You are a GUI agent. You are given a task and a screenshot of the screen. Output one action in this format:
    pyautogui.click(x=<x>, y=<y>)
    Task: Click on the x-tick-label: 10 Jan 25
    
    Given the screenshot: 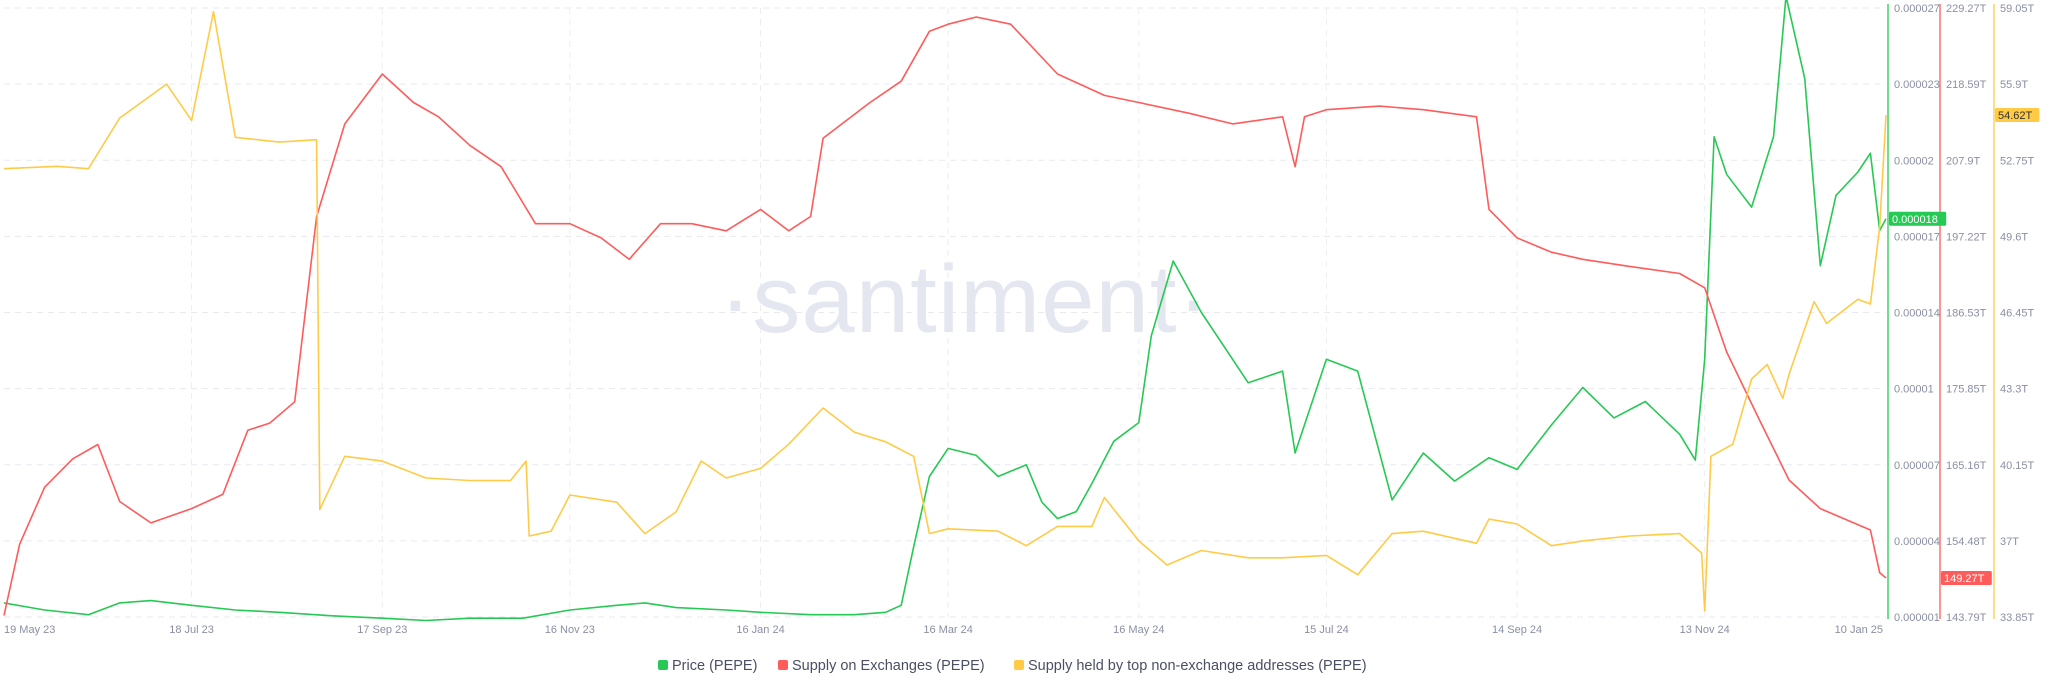 What is the action you would take?
    pyautogui.click(x=1859, y=630)
    